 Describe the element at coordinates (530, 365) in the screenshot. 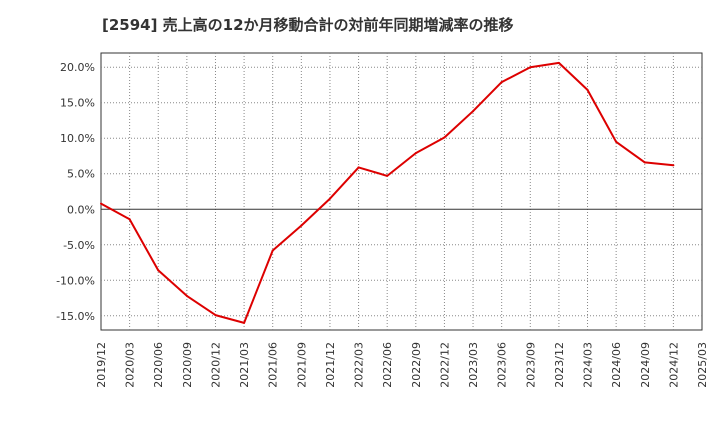

I see `x-tick-label: 2023/09` at that location.